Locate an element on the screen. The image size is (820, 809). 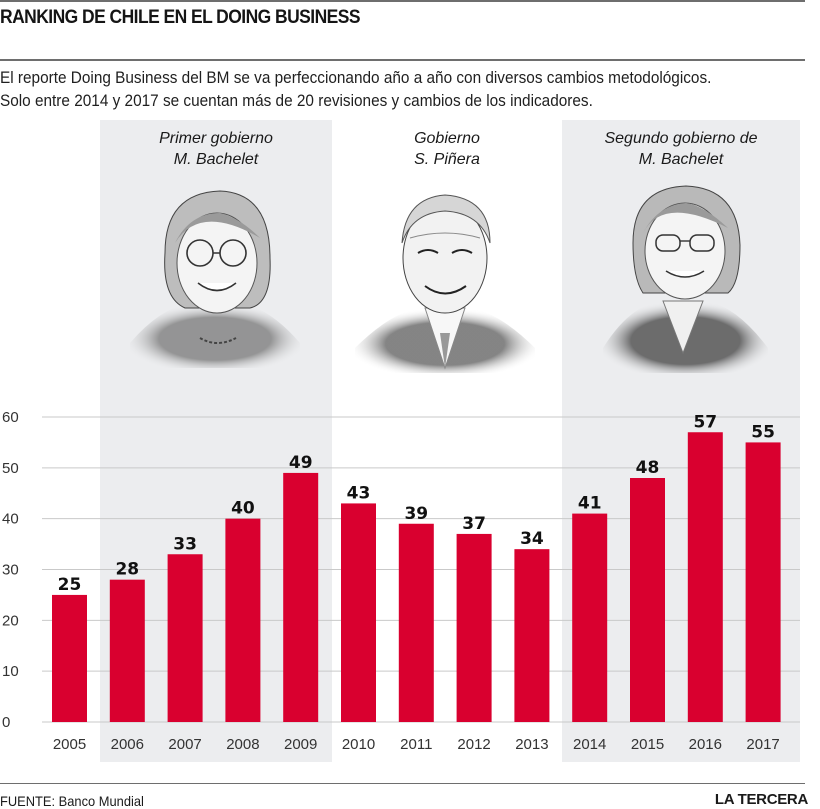
data-label-2012: 37 is located at coordinates (474, 524).